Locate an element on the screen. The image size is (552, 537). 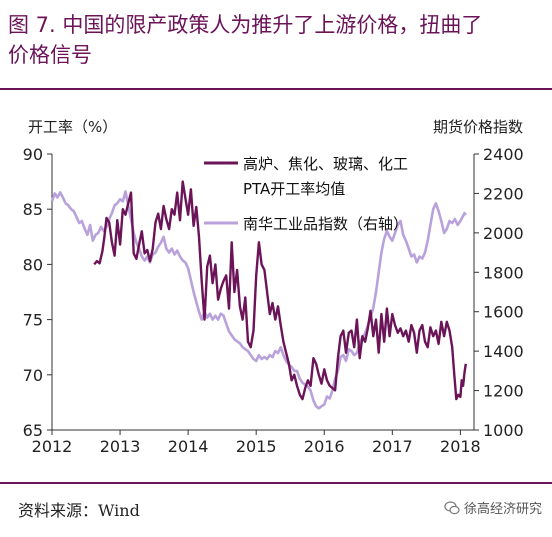
y-right-tick-label: 1000 is located at coordinates (503, 430).